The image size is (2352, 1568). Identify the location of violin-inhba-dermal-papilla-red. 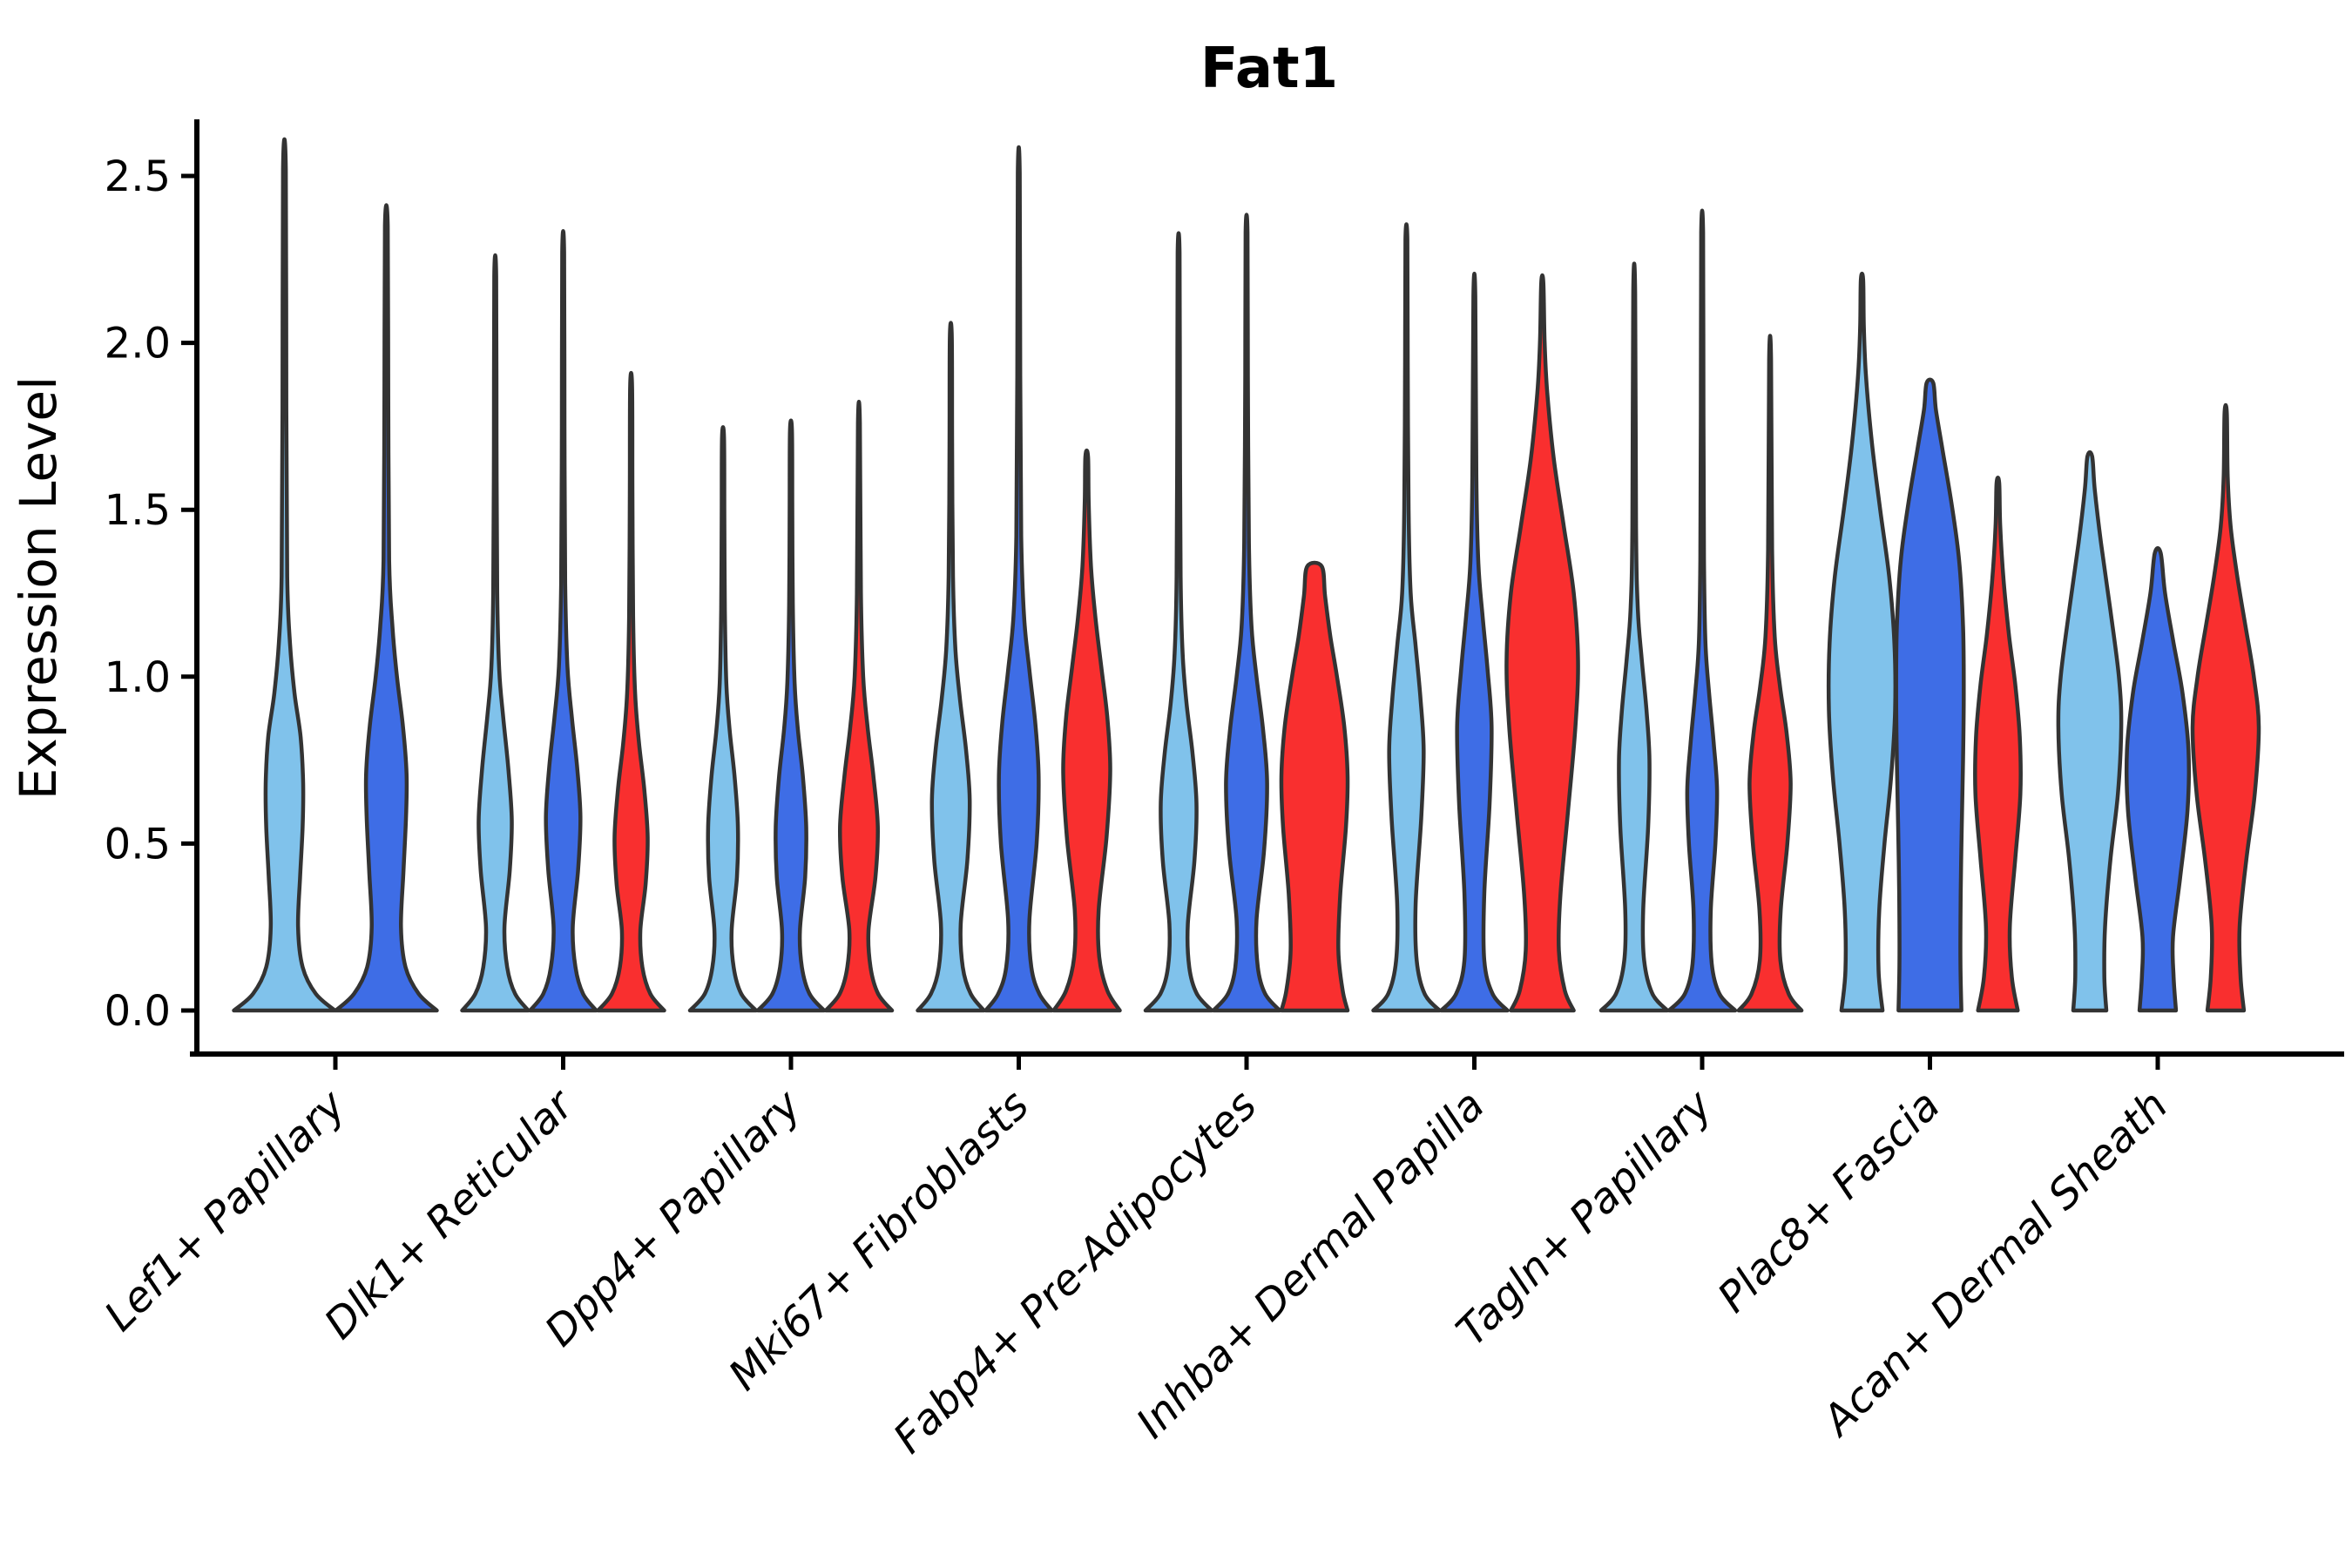
(1542, 643).